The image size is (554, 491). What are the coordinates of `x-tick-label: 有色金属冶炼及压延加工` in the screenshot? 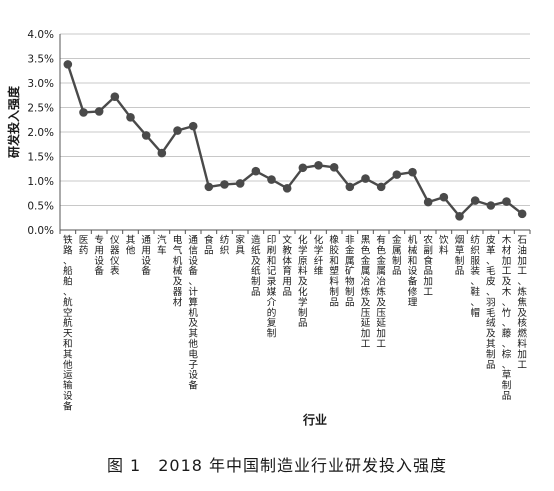 It's located at (381, 292).